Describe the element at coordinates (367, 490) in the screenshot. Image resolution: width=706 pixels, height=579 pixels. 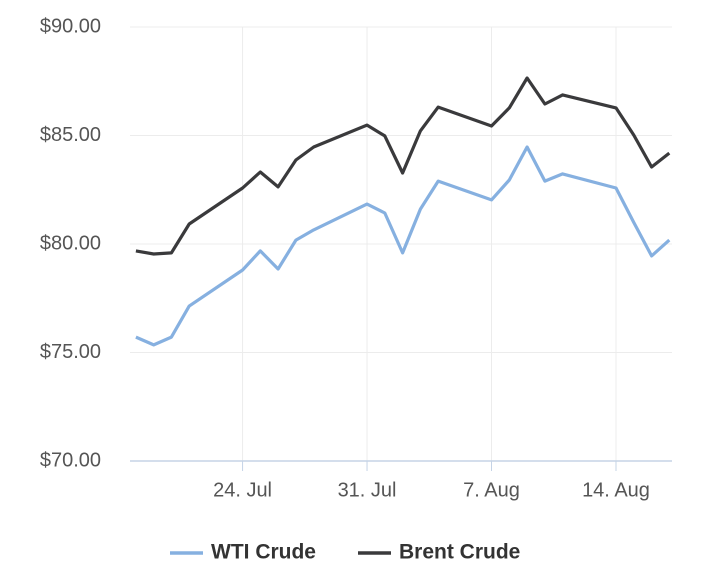
I see `x-tick-label: 31. Jul` at that location.